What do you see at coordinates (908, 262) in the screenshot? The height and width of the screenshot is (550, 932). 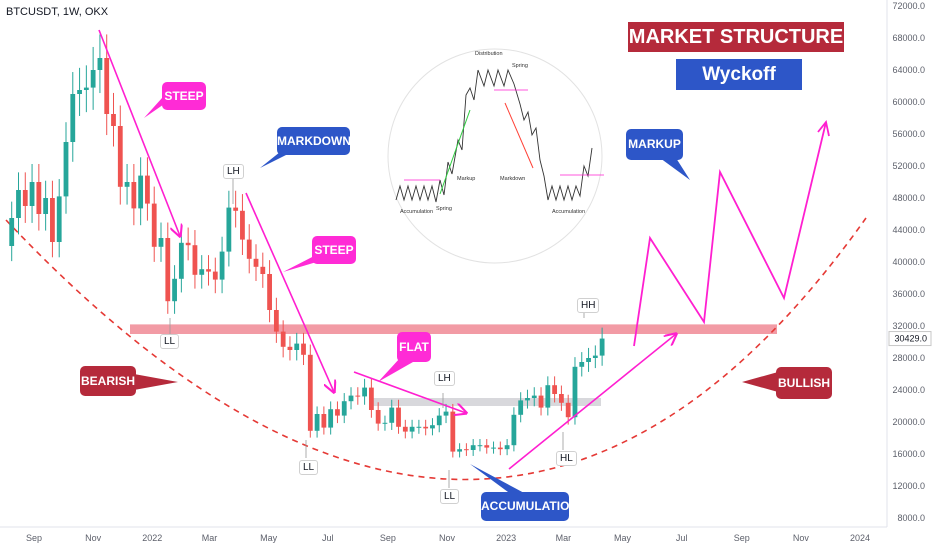 I see `y-tick-label: 40000.0` at bounding box center [908, 262].